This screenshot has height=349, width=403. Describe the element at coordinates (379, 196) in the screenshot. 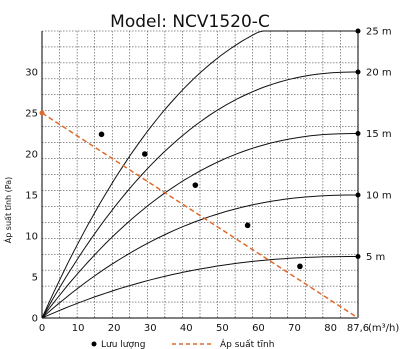

I see `curve-label: 10 m` at that location.